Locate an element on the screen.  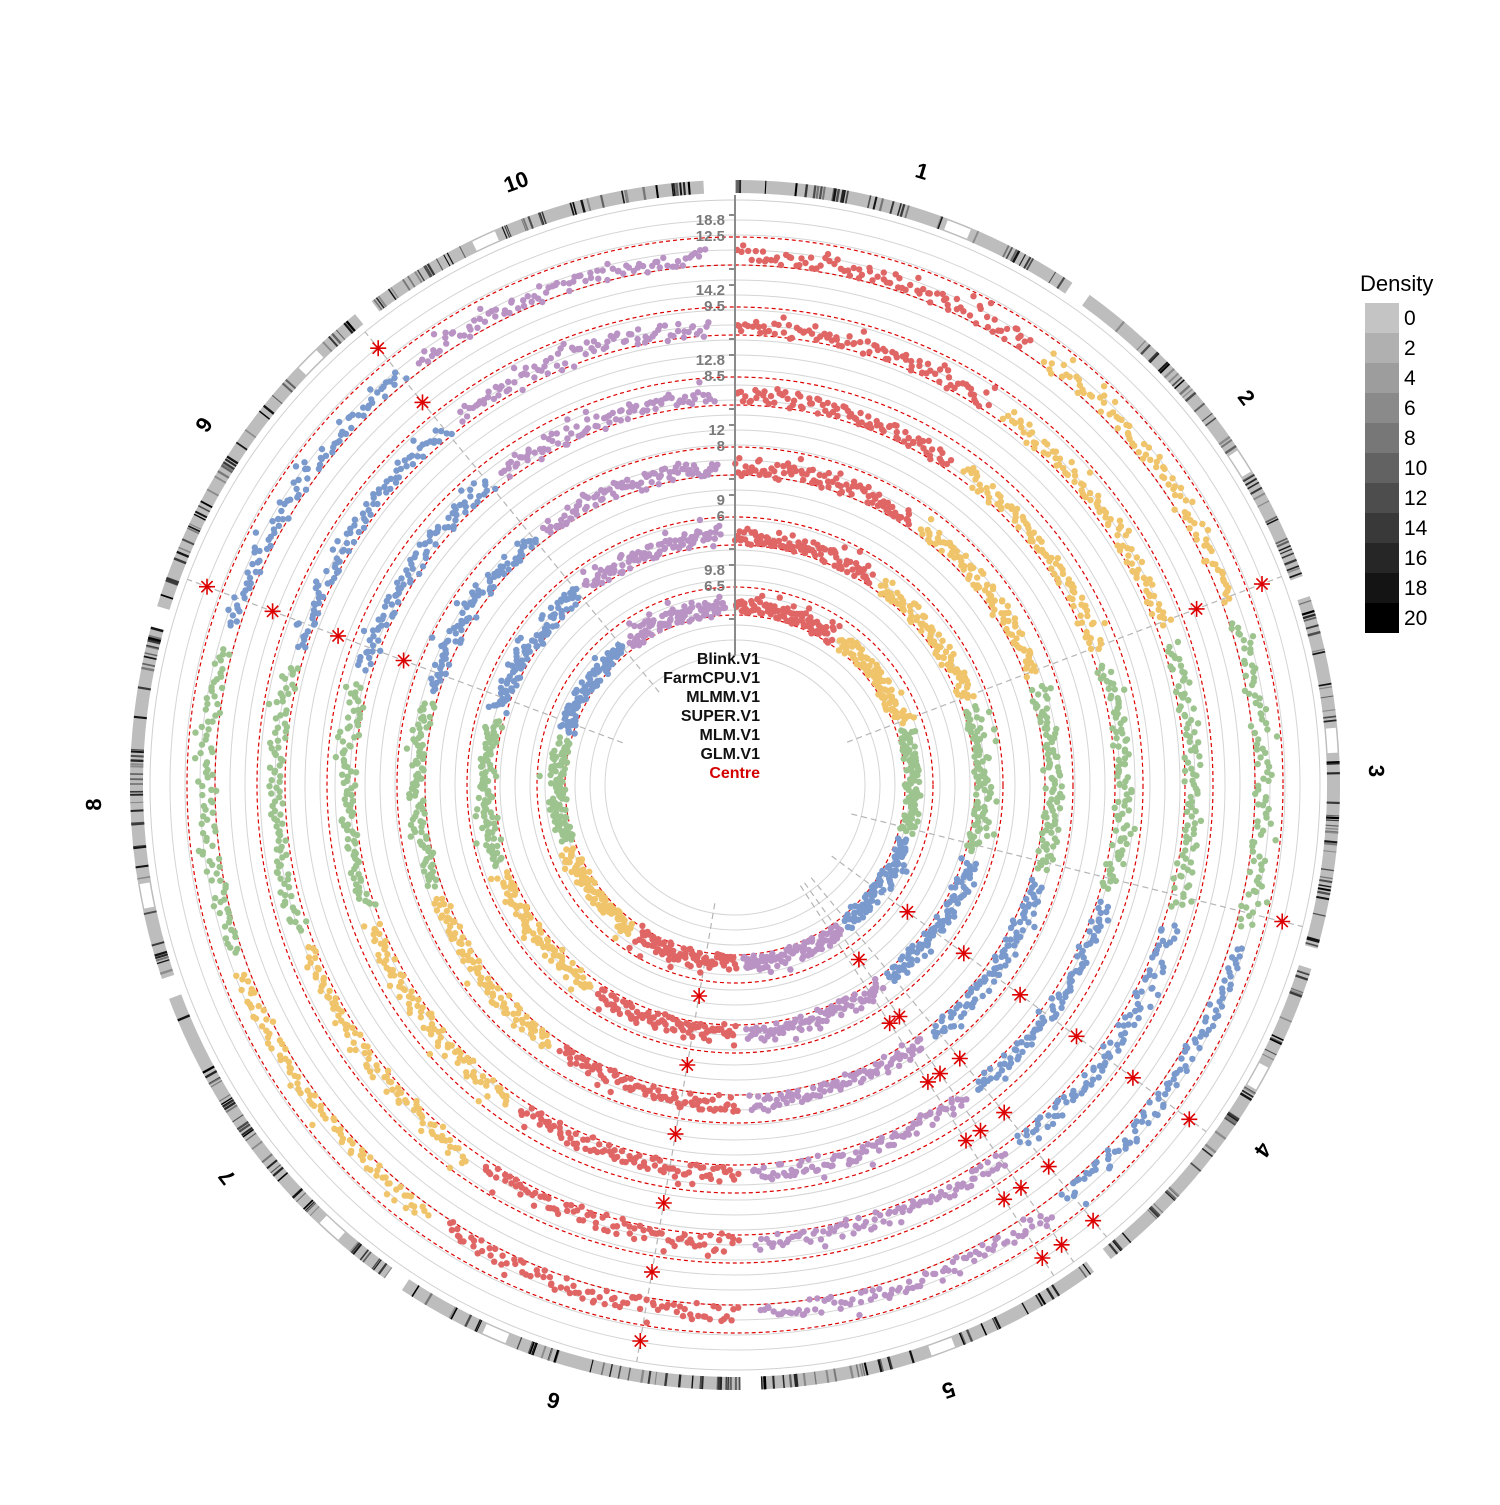
density-gap-chr9 is located at coordinates (311, 363).